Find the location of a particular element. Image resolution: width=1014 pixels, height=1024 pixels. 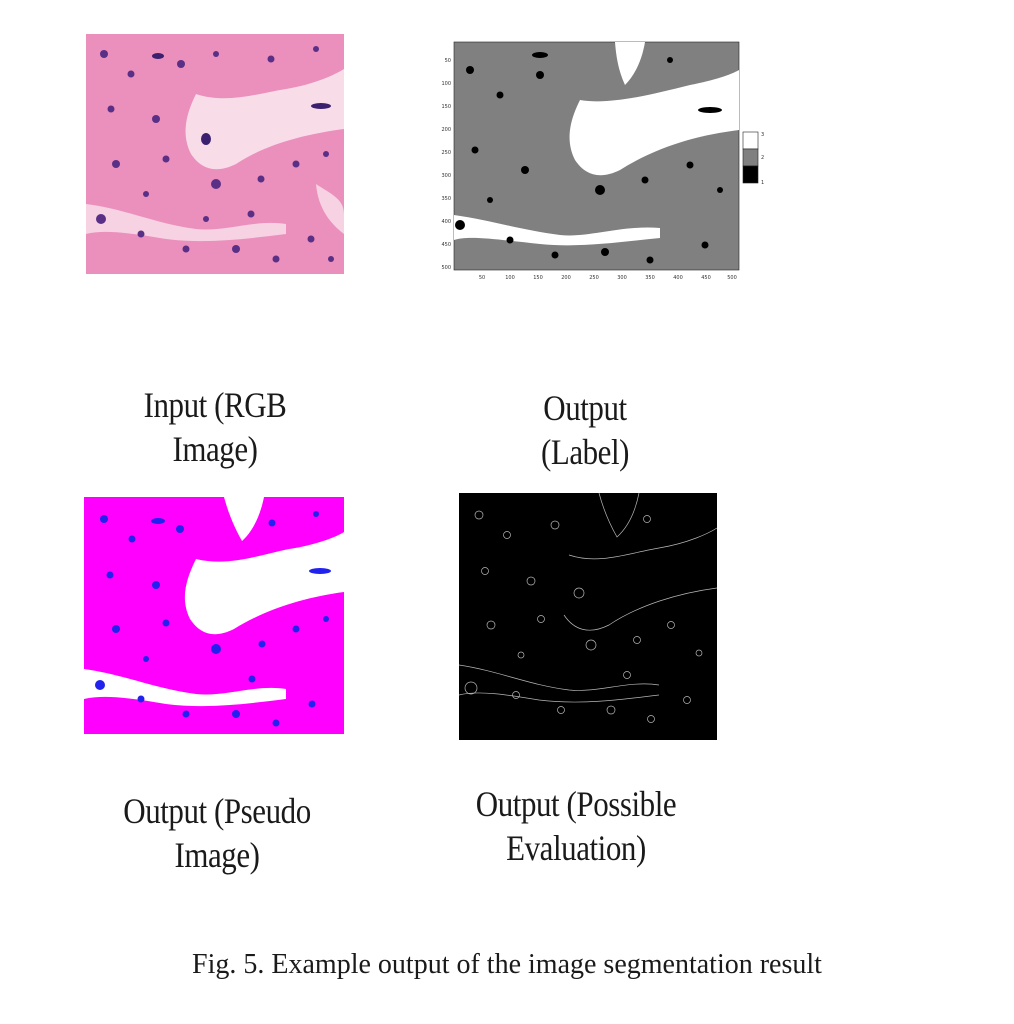

output-evaluation-image is located at coordinates (588, 616).